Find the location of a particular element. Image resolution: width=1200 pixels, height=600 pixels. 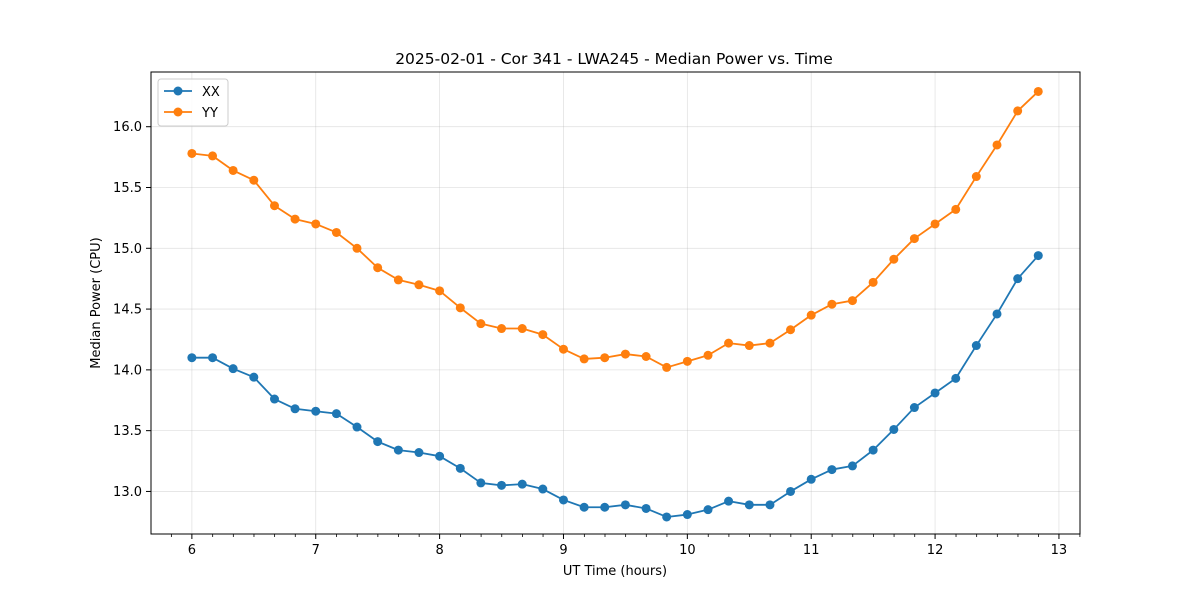

y-tick-label: 13.5 is located at coordinates (127, 431).